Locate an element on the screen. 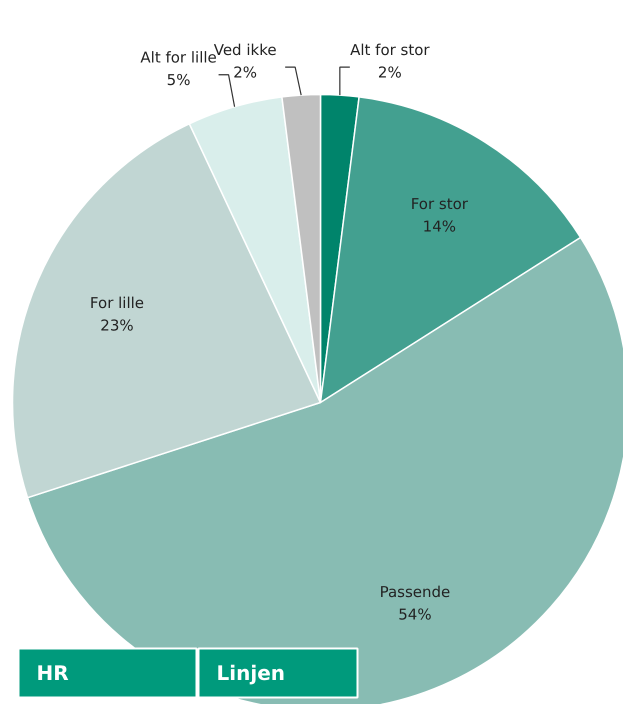  slice-label: Alt for stor is located at coordinates (390, 49).